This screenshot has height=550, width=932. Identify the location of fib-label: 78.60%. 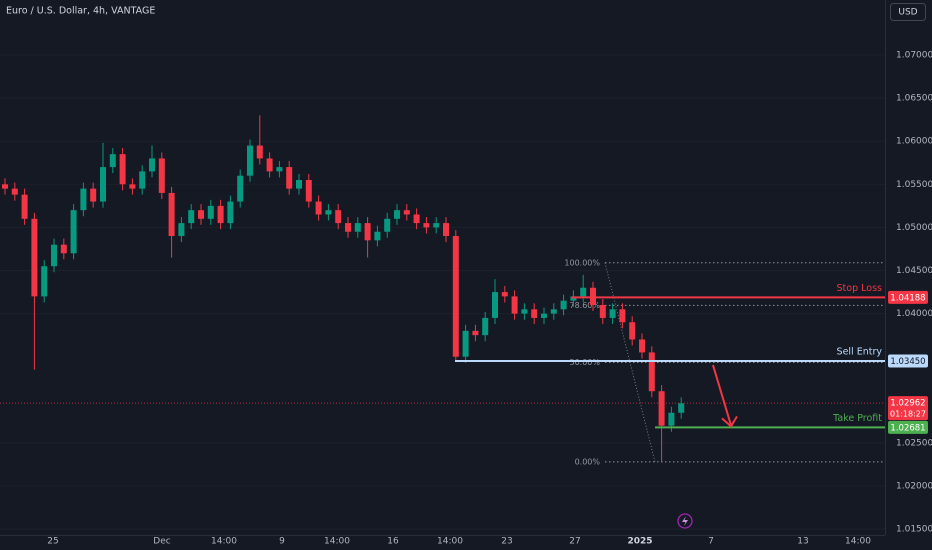
(584, 305).